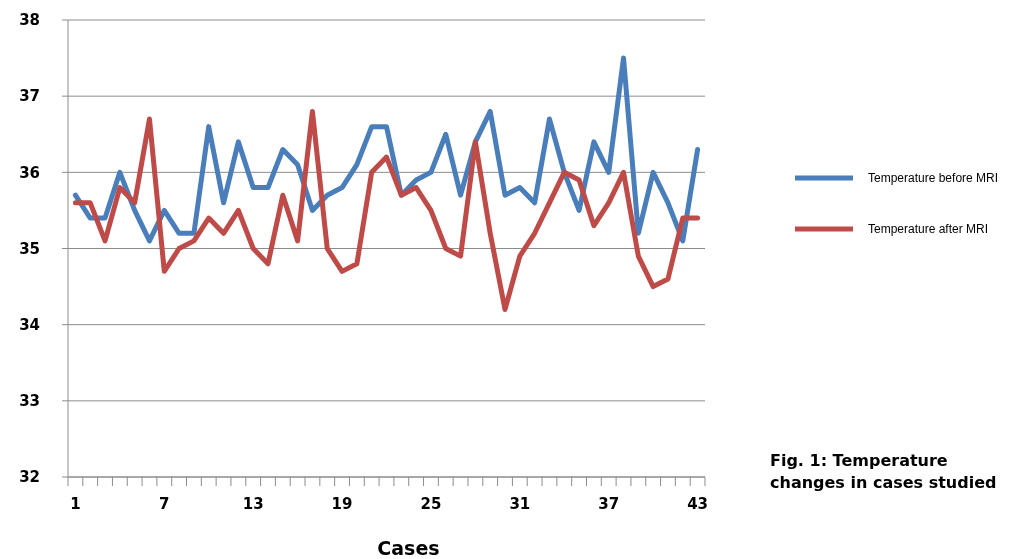  I want to click on y-tick-label: 36, so click(29, 172).